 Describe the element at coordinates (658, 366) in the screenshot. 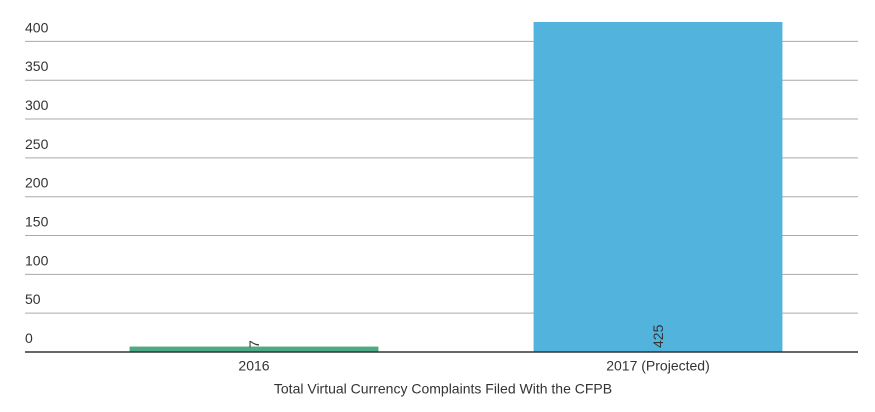

I see `x-tick-label: 2017 (Projected)` at that location.